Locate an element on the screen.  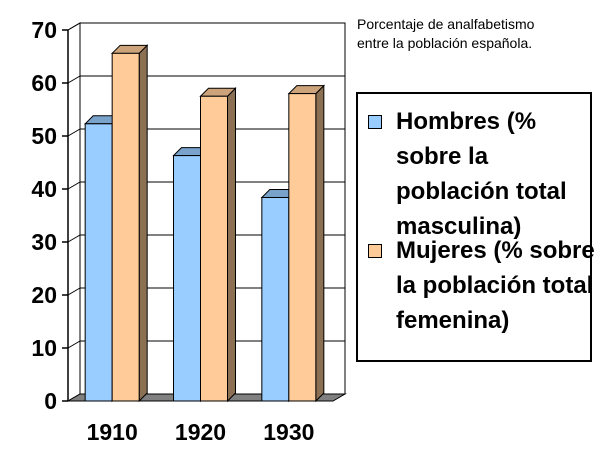
y-tick-label: 10 is located at coordinates (44, 348).